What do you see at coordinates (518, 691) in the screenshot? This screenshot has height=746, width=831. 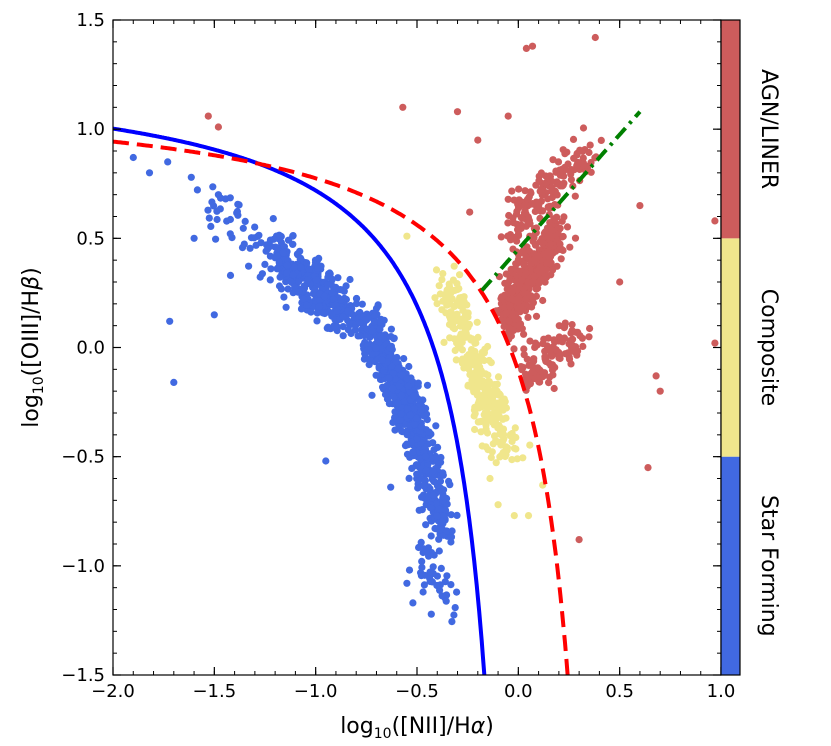 I see `x-tick-label: 0.0` at bounding box center [518, 691].